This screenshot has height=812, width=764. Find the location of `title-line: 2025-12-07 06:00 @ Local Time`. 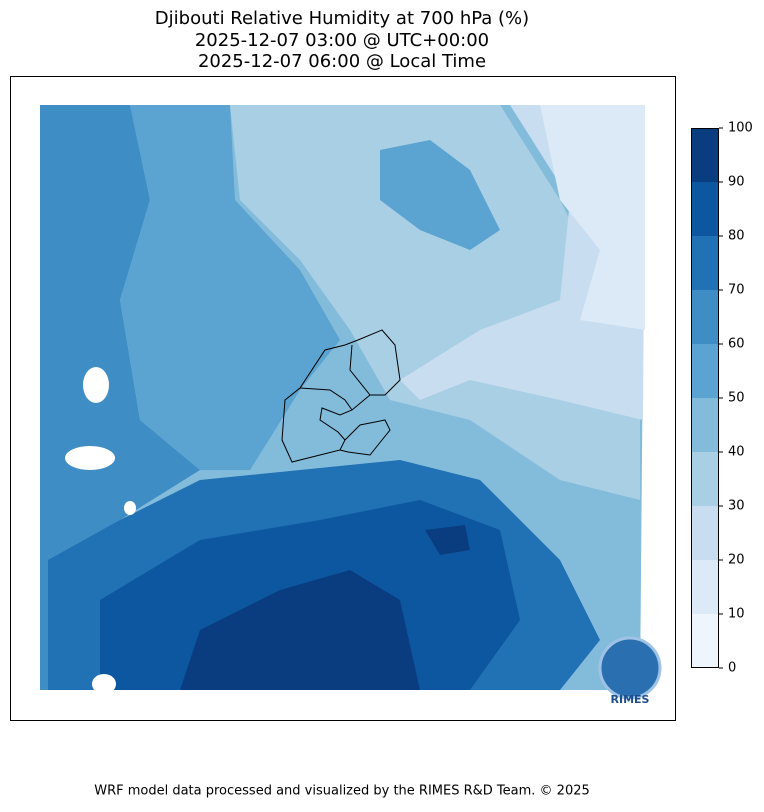

title-line: 2025-12-07 06:00 @ Local Time is located at coordinates (342, 61).